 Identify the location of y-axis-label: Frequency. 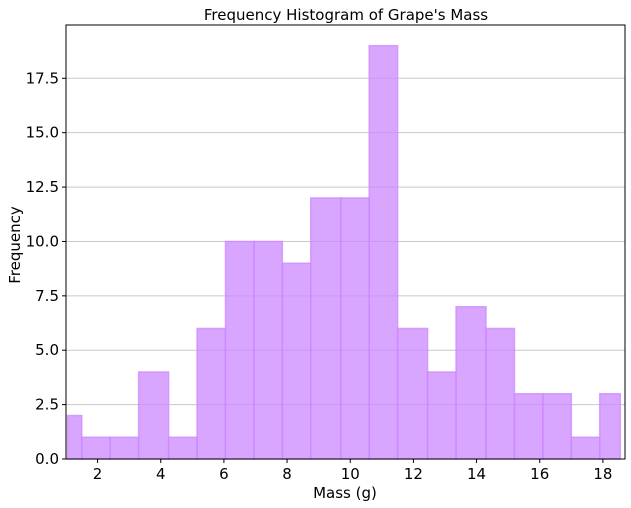
(15, 245).